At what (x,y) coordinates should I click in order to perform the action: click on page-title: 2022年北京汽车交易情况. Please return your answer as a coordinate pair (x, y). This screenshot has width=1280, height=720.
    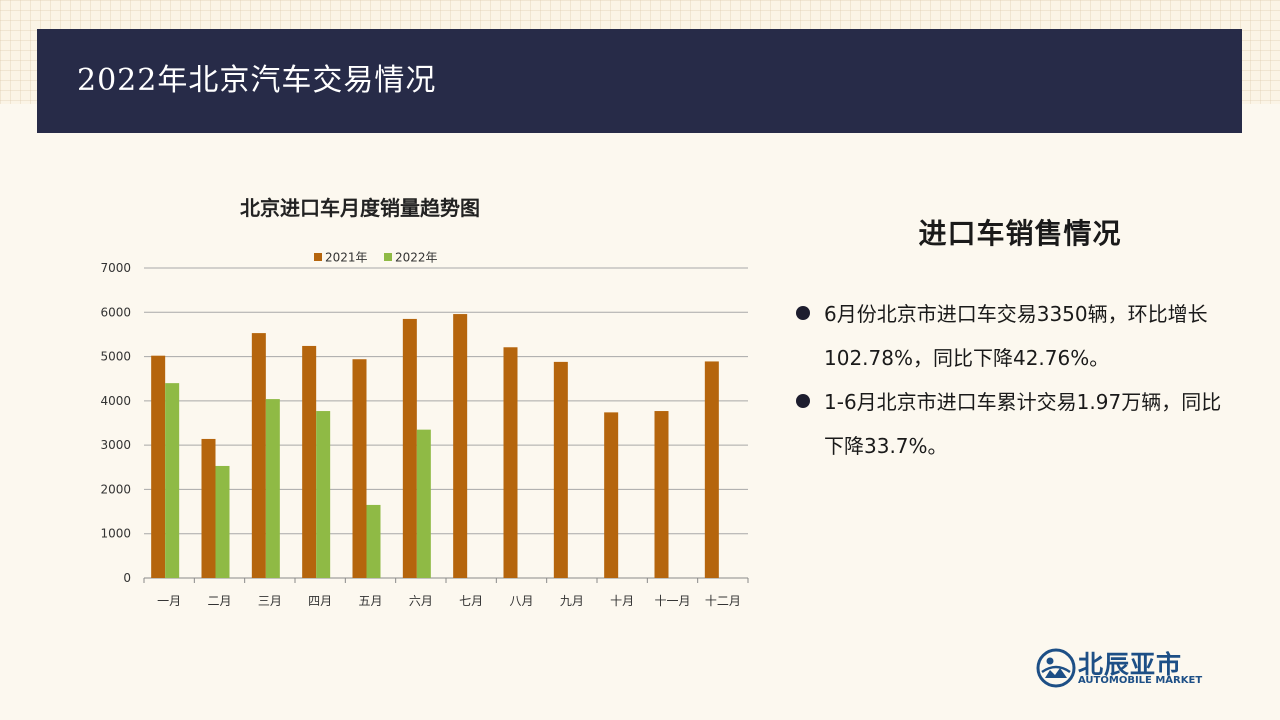
    Looking at the image, I should click on (257, 80).